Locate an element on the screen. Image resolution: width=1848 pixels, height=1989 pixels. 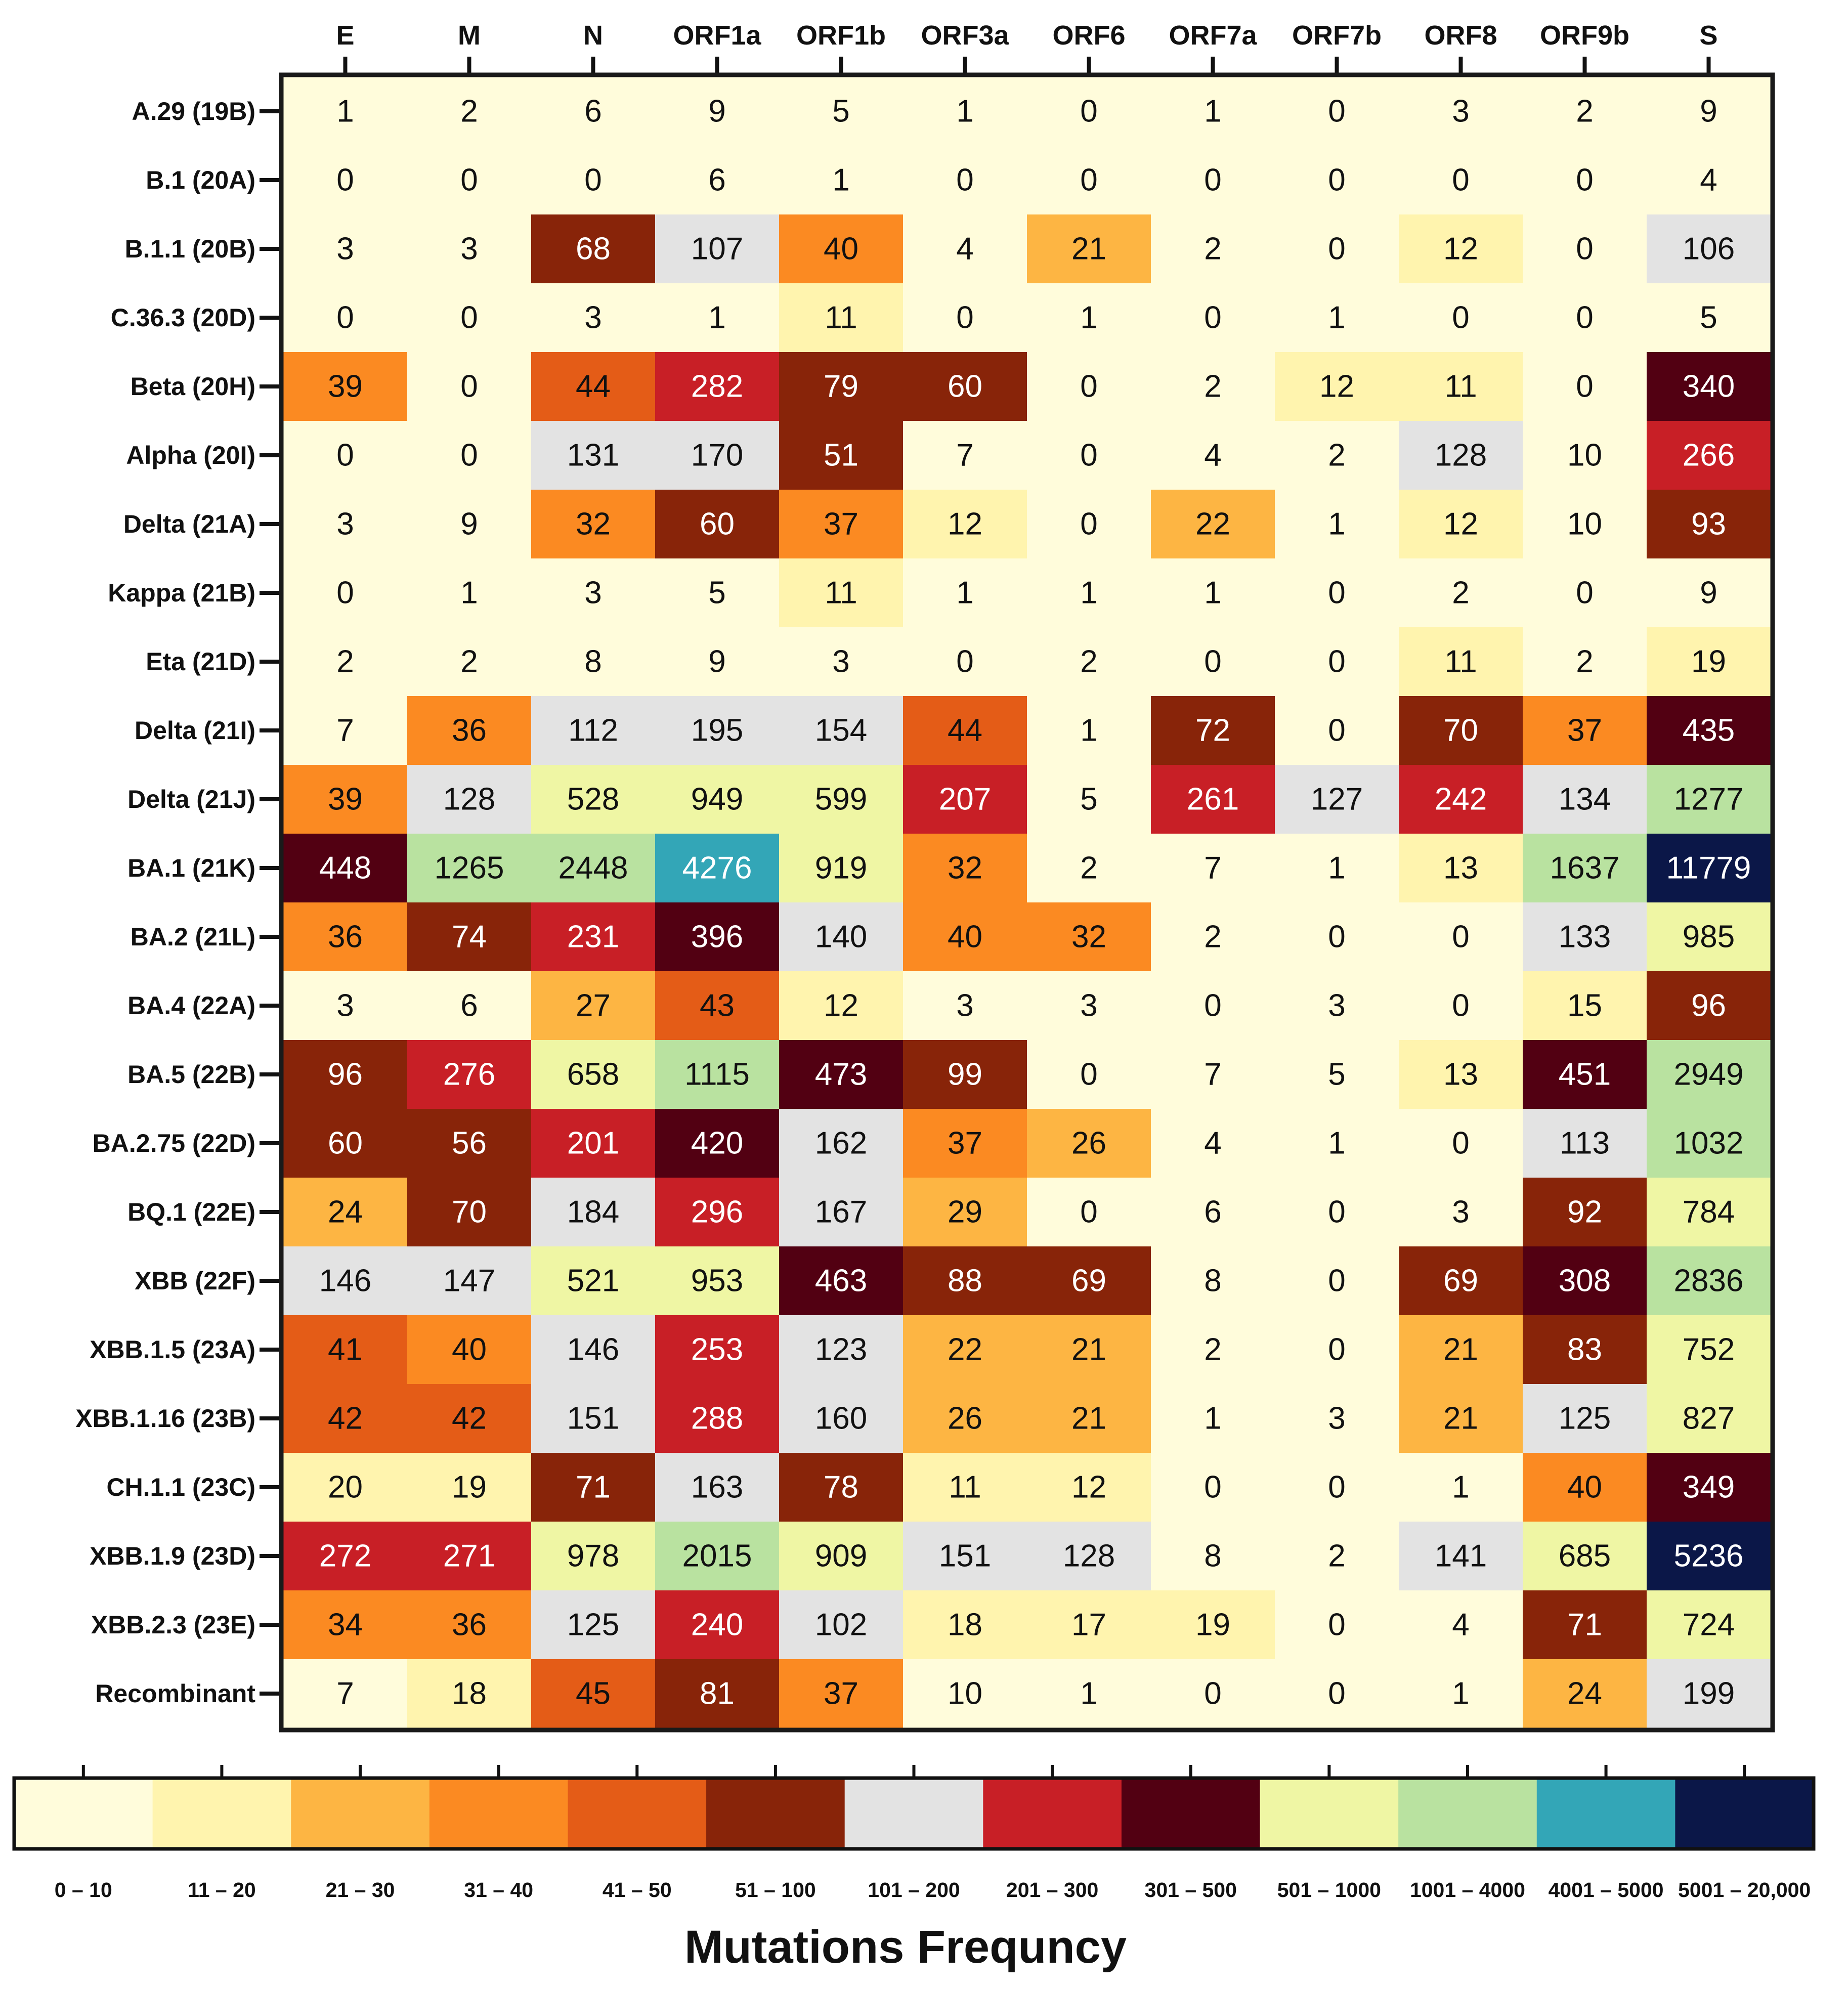
cell-value: 2949 is located at coordinates (1709, 1075).